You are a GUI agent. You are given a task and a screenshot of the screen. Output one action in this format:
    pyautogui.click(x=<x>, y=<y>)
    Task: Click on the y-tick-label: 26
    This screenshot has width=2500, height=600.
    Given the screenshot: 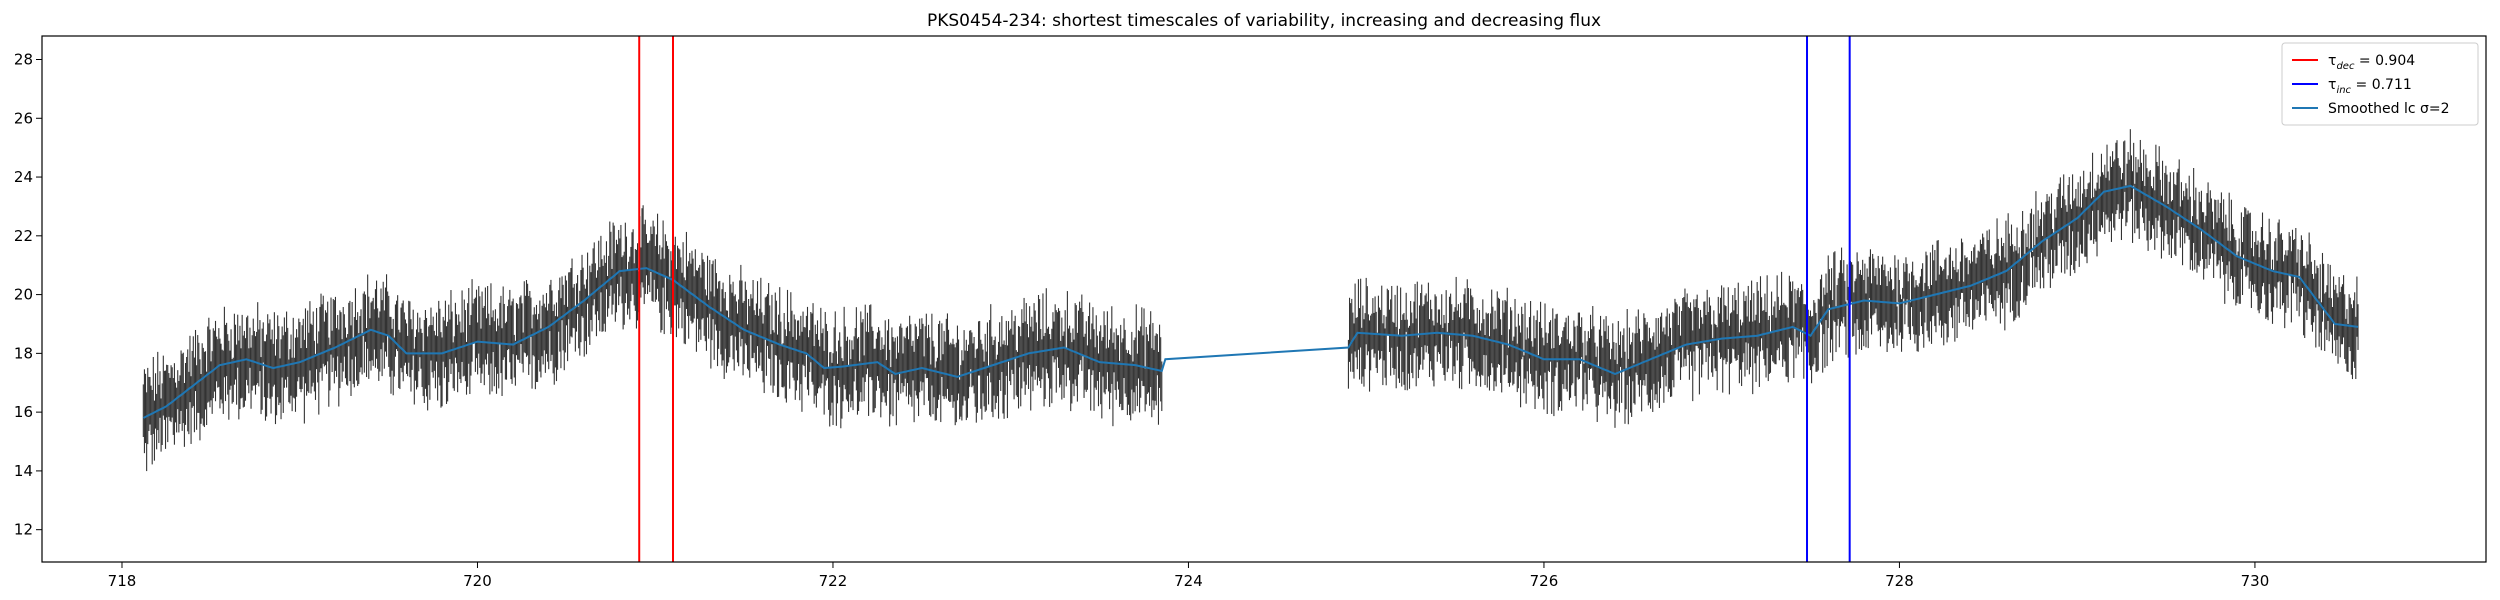 What is the action you would take?
    pyautogui.click(x=23, y=118)
    